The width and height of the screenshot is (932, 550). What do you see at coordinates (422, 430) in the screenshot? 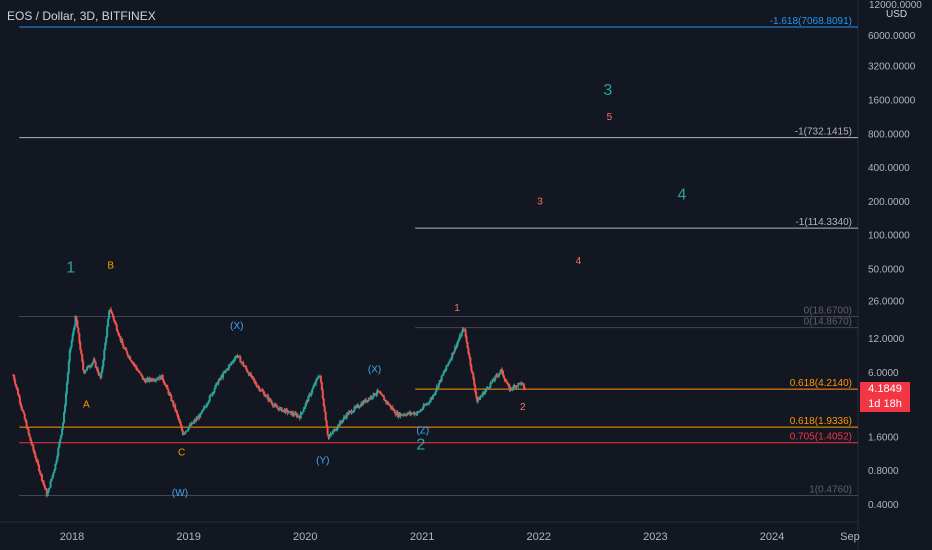
I see `wave-label: (Z)` at bounding box center [422, 430].